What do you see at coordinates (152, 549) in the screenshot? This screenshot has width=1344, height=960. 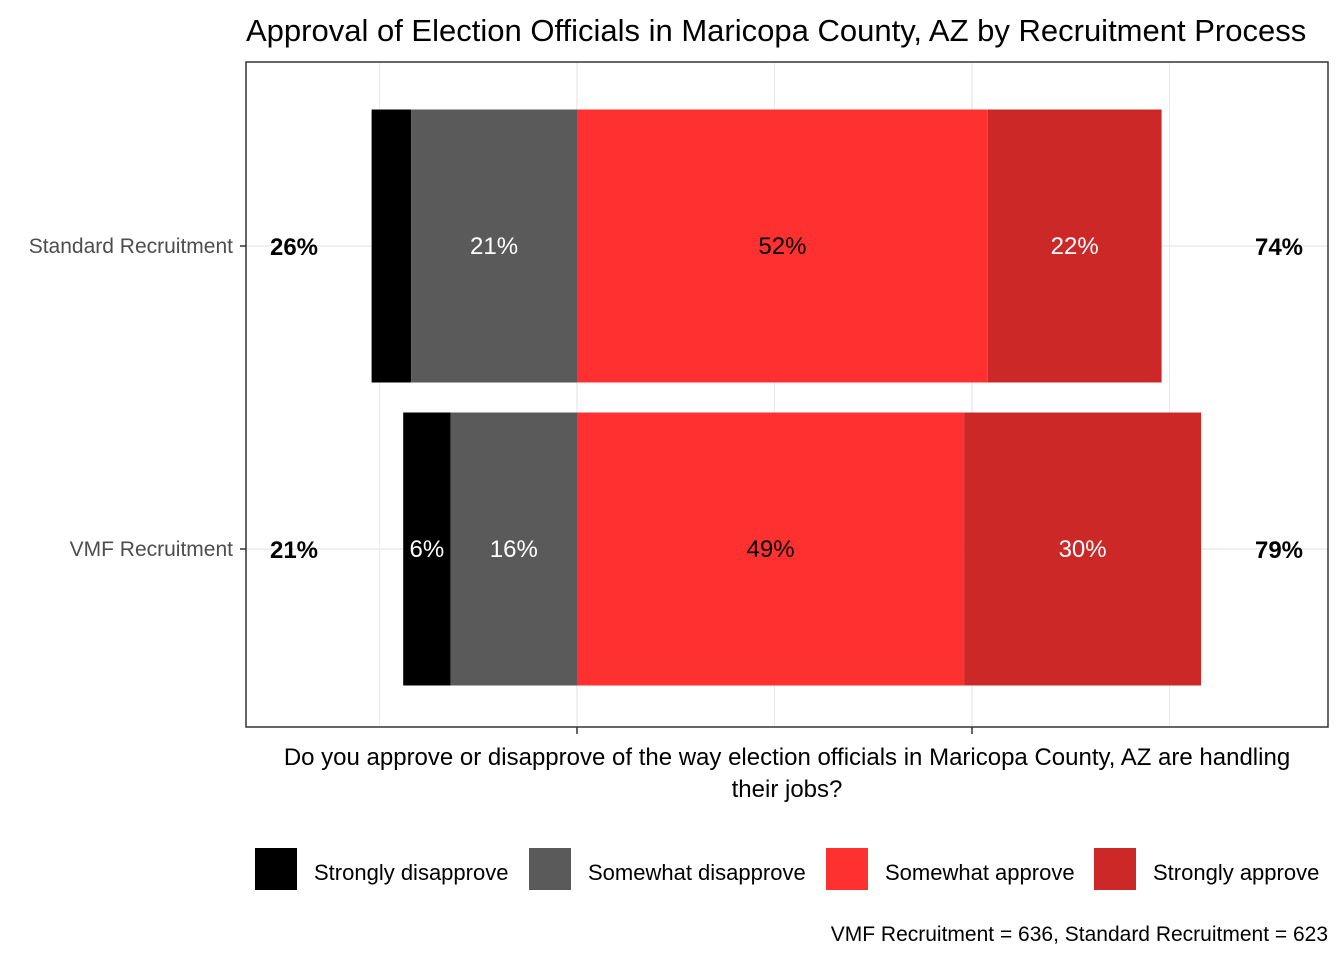 I see `y-tick-label: VMF Recruitment` at bounding box center [152, 549].